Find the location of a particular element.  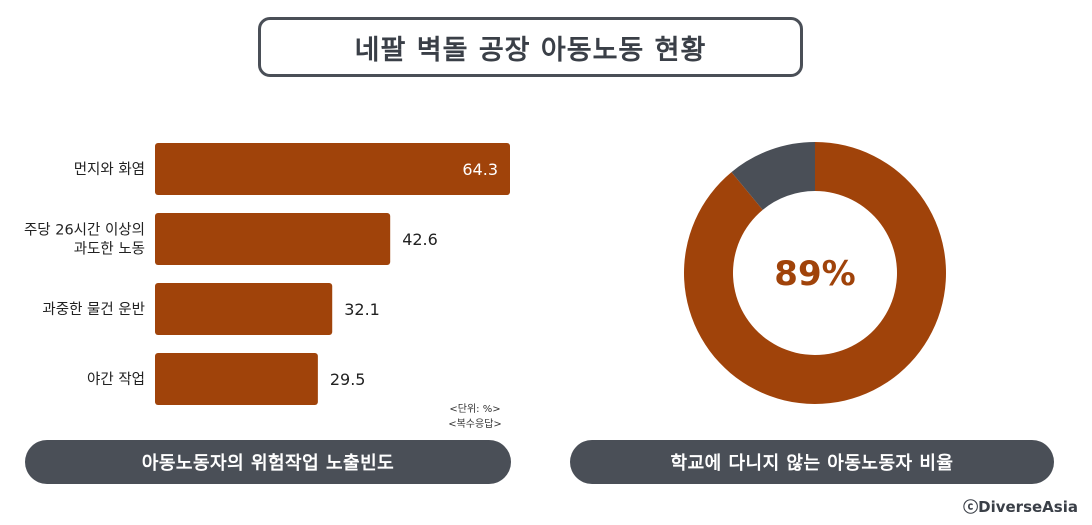

page-title: 네팔 벽돌 공장 아동노동 현황 is located at coordinates (530, 47).